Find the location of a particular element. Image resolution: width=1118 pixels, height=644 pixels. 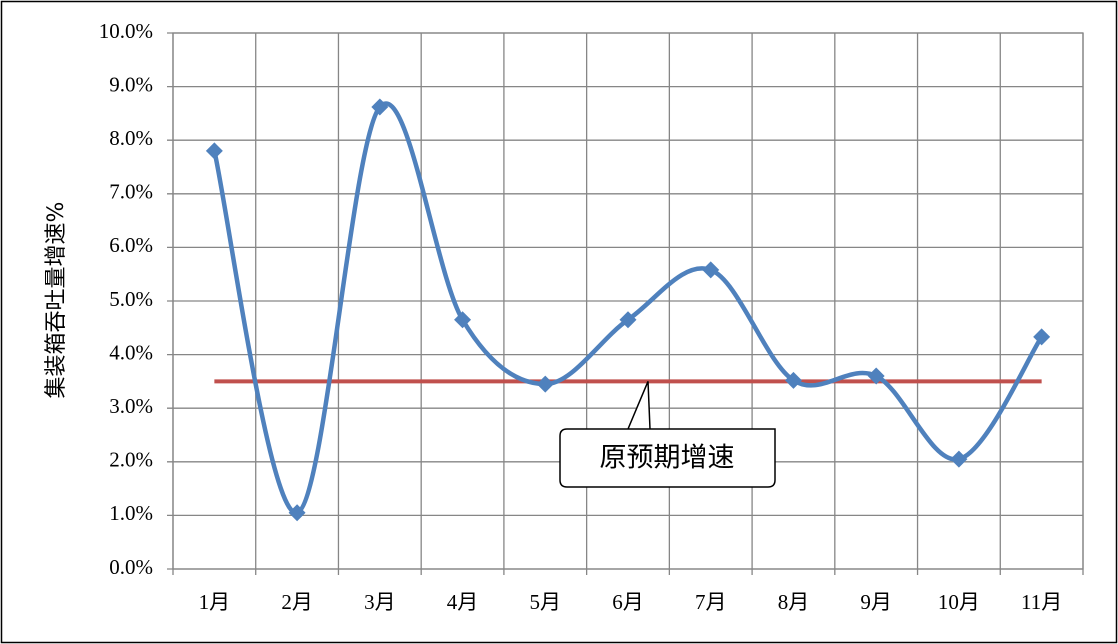

x-tick-label: 9月 is located at coordinates (876, 602).